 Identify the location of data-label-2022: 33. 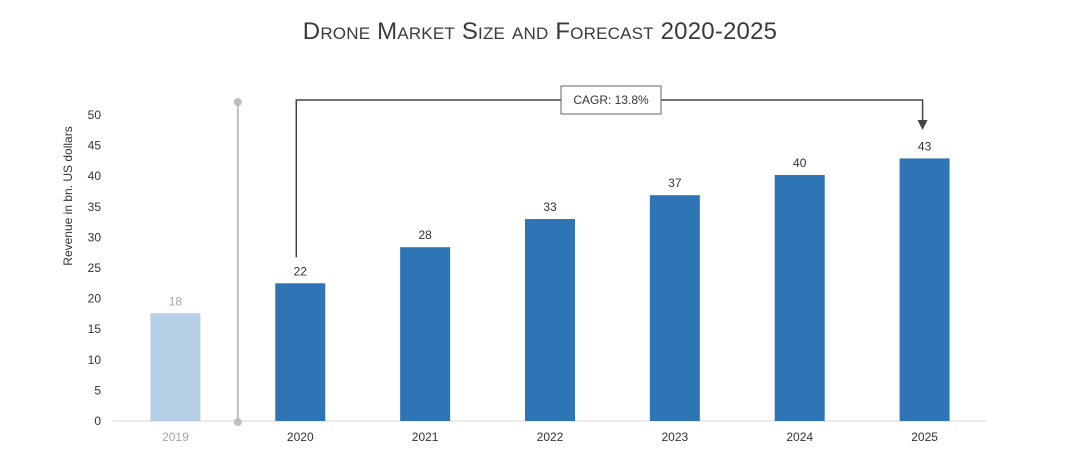
(550, 207).